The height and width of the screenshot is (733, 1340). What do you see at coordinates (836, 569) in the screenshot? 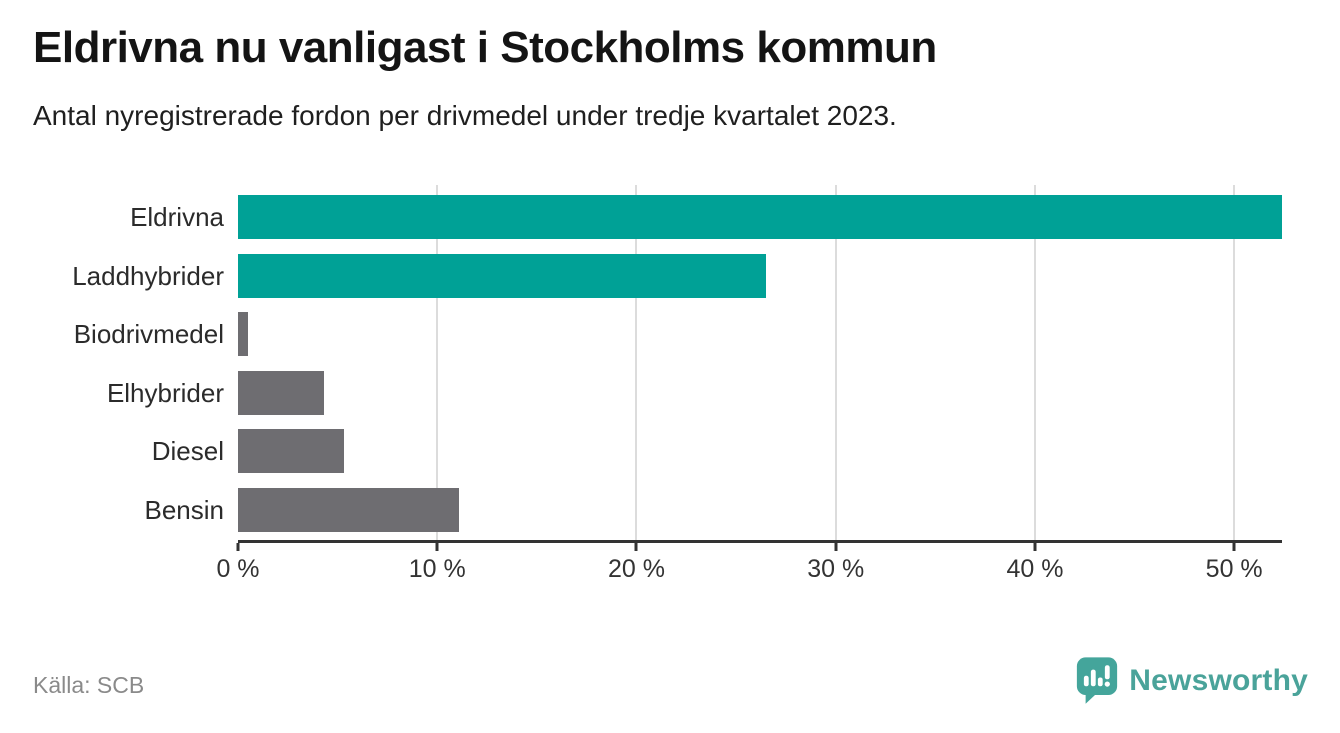
I see `x-axis-tick-label: 30 %` at bounding box center [836, 569].